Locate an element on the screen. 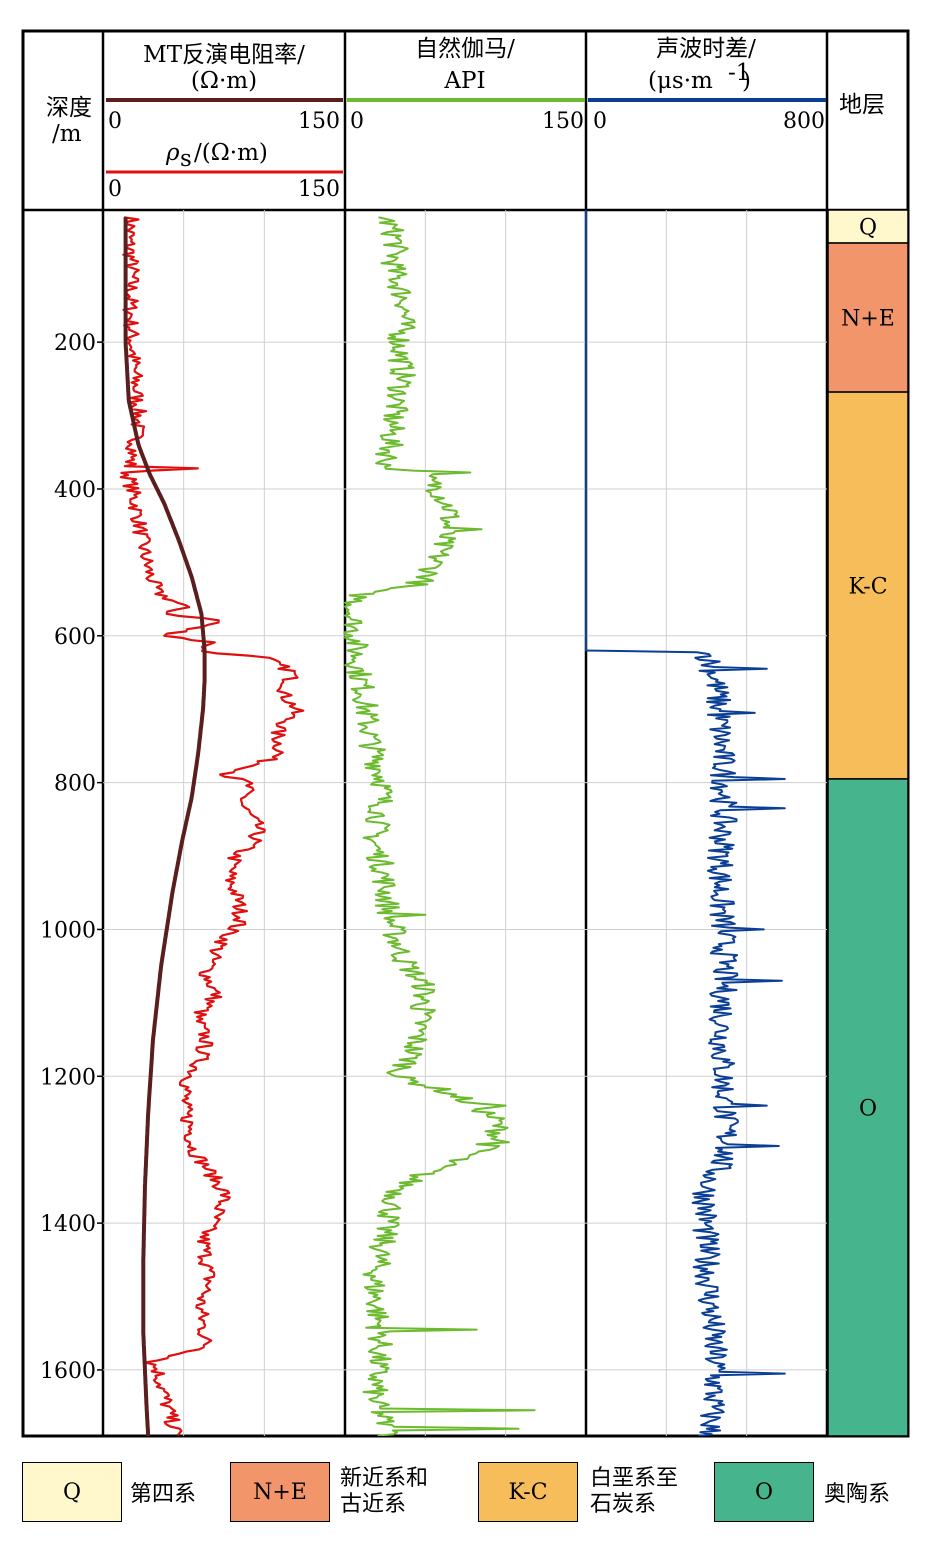 The height and width of the screenshot is (1555, 933). legend-code-o: O is located at coordinates (764, 1492).